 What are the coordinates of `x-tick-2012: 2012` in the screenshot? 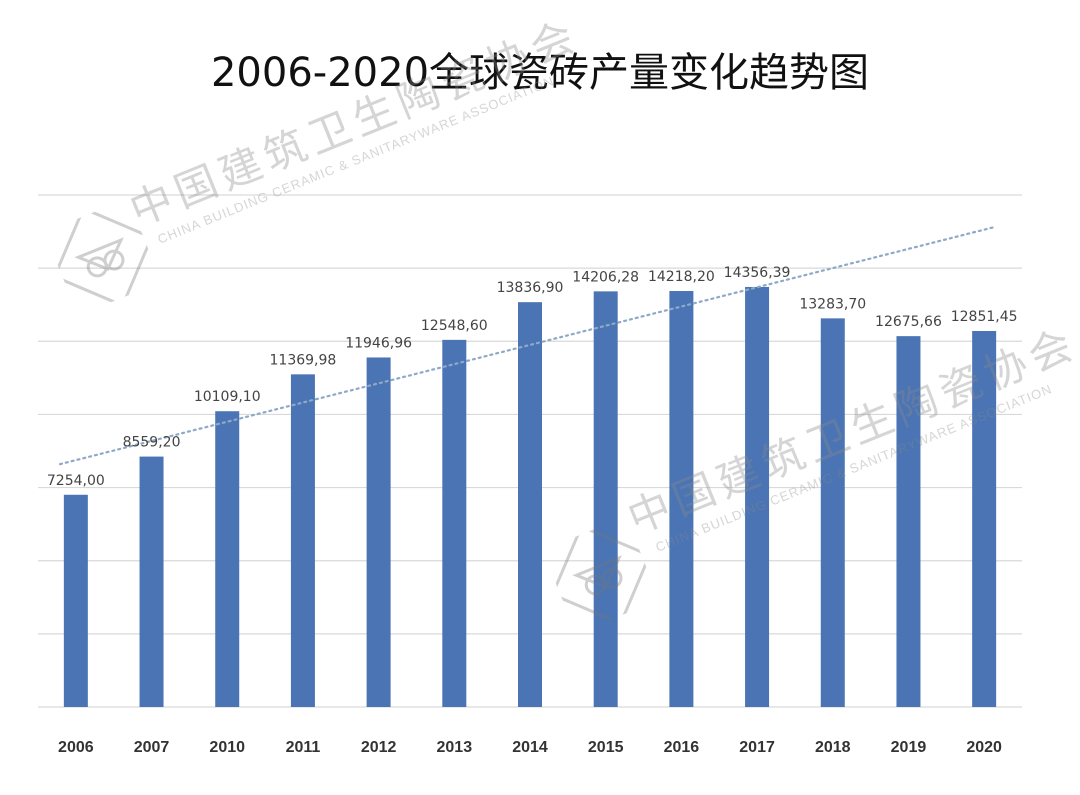 It's located at (379, 747).